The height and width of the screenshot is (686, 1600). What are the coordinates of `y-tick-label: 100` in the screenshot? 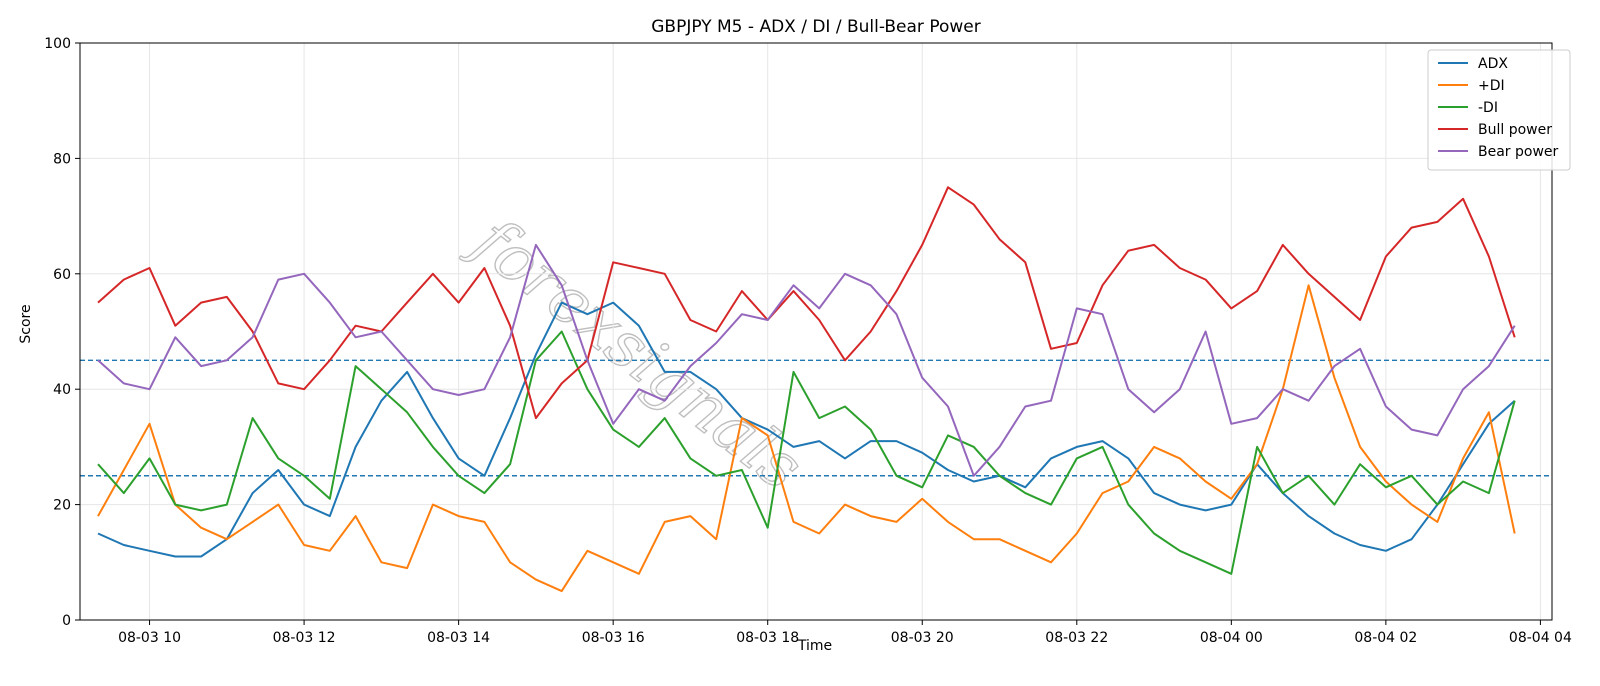 It's located at (57, 44).